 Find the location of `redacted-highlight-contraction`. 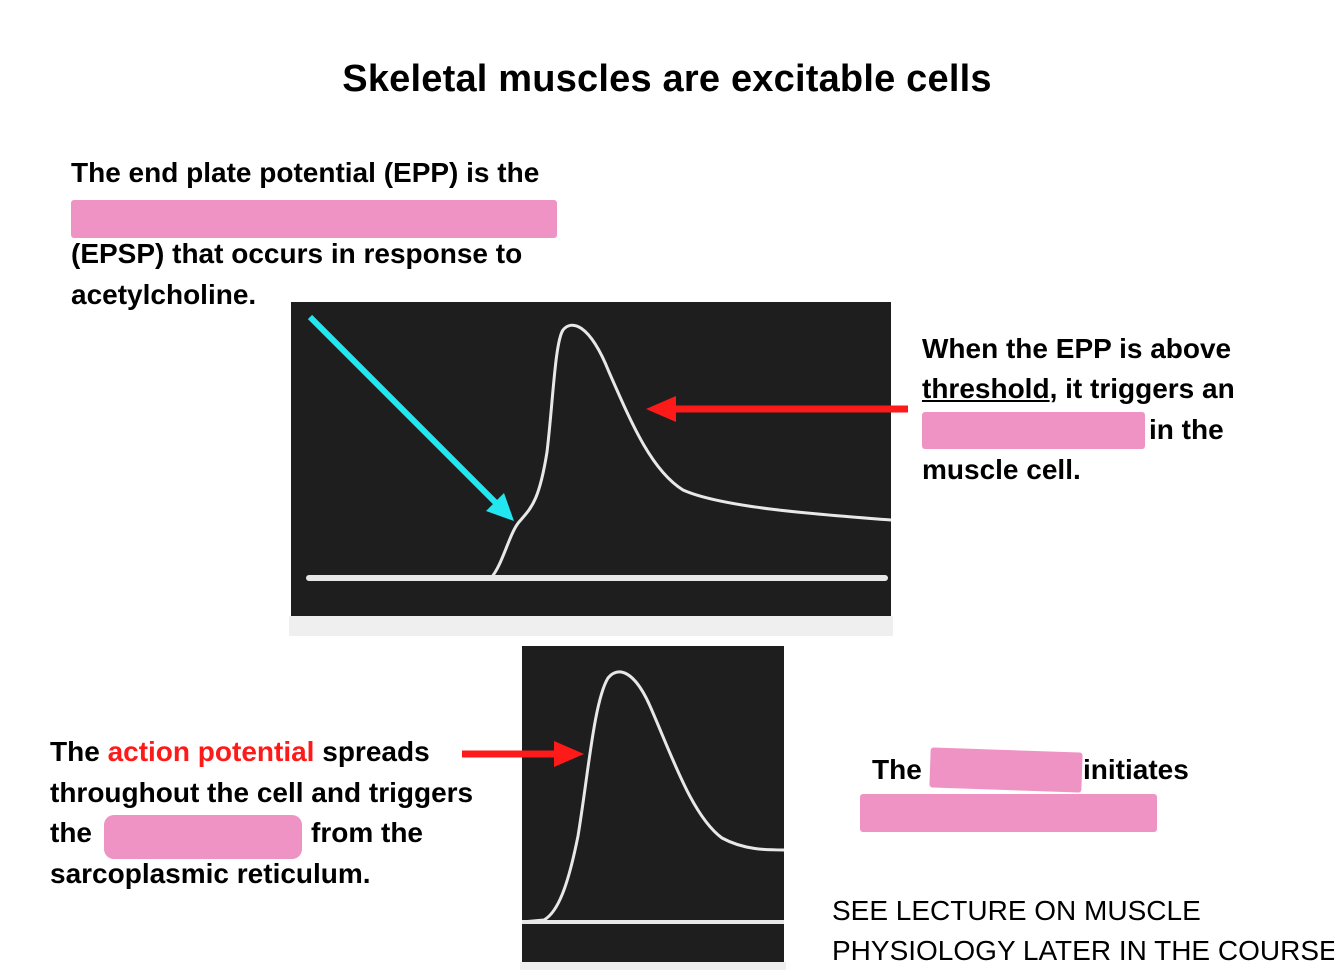

redacted-highlight-contraction is located at coordinates (1008, 813).